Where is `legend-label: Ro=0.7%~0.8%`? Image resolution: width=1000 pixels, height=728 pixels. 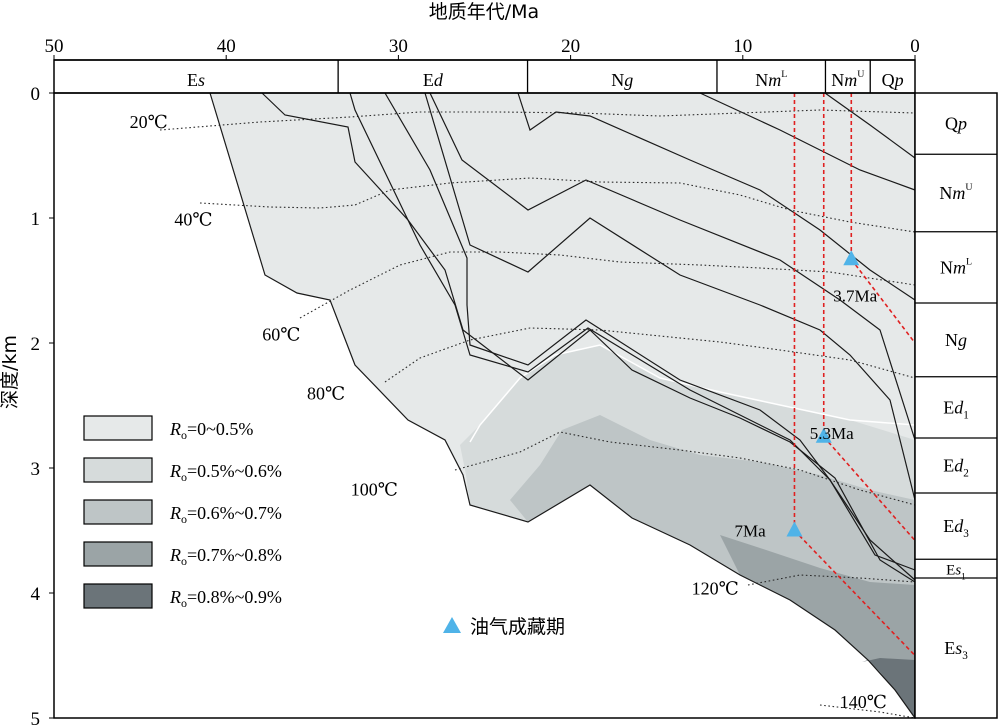
legend-label: Ro=0.7%~0.8% is located at coordinates (225, 556).